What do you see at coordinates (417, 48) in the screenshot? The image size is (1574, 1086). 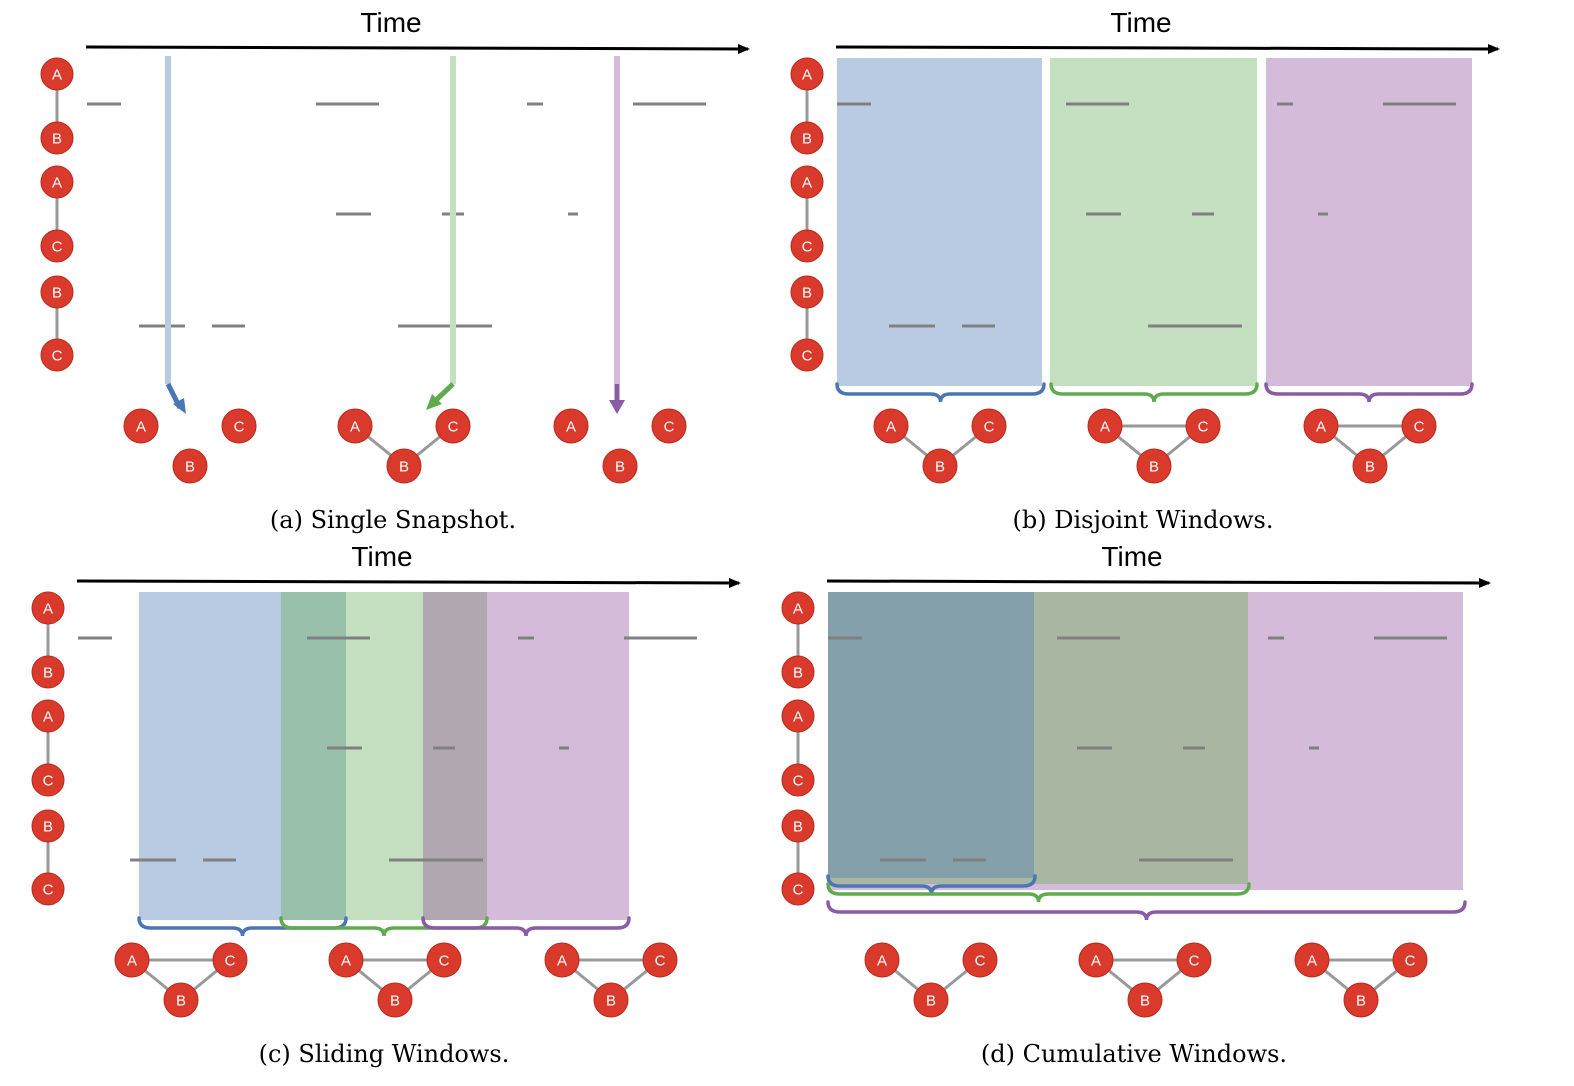 I see `time-axis-arrow` at bounding box center [417, 48].